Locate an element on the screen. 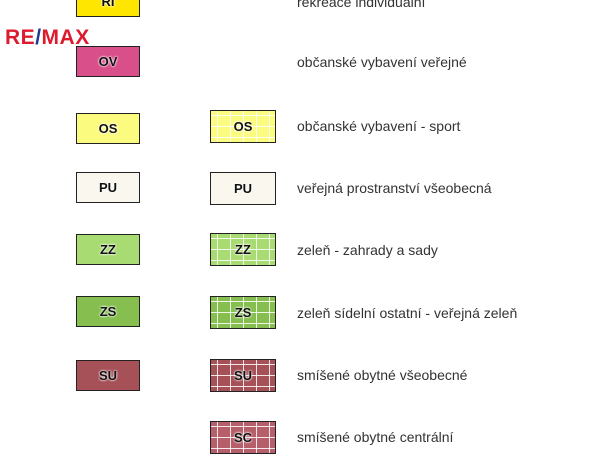 This screenshot has height=468, width=609. legend-label-pu: veřejná prostranství všeobecná is located at coordinates (394, 188).